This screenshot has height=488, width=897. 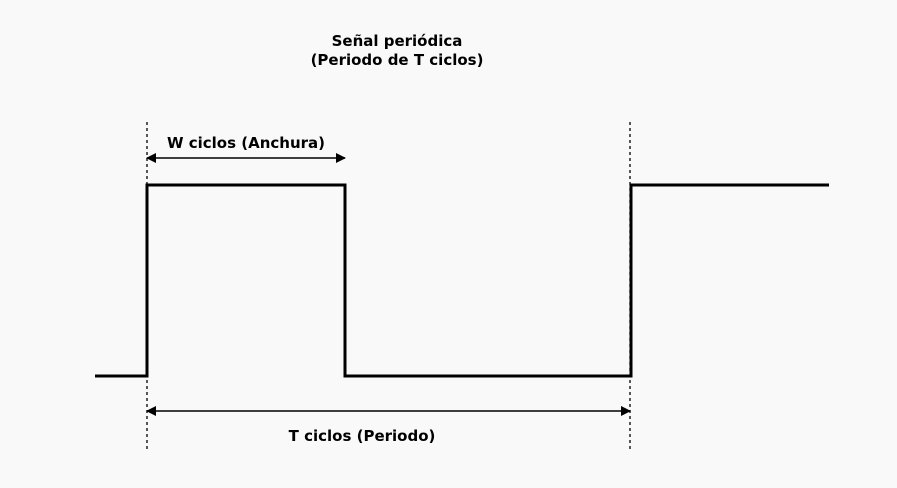 I want to click on width-label: W ciclos (Anchura), so click(x=246, y=143).